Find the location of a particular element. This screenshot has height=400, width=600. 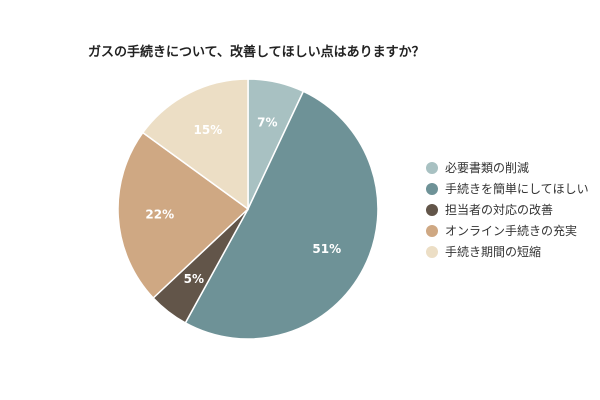

slice-value-label: 7% is located at coordinates (267, 123).